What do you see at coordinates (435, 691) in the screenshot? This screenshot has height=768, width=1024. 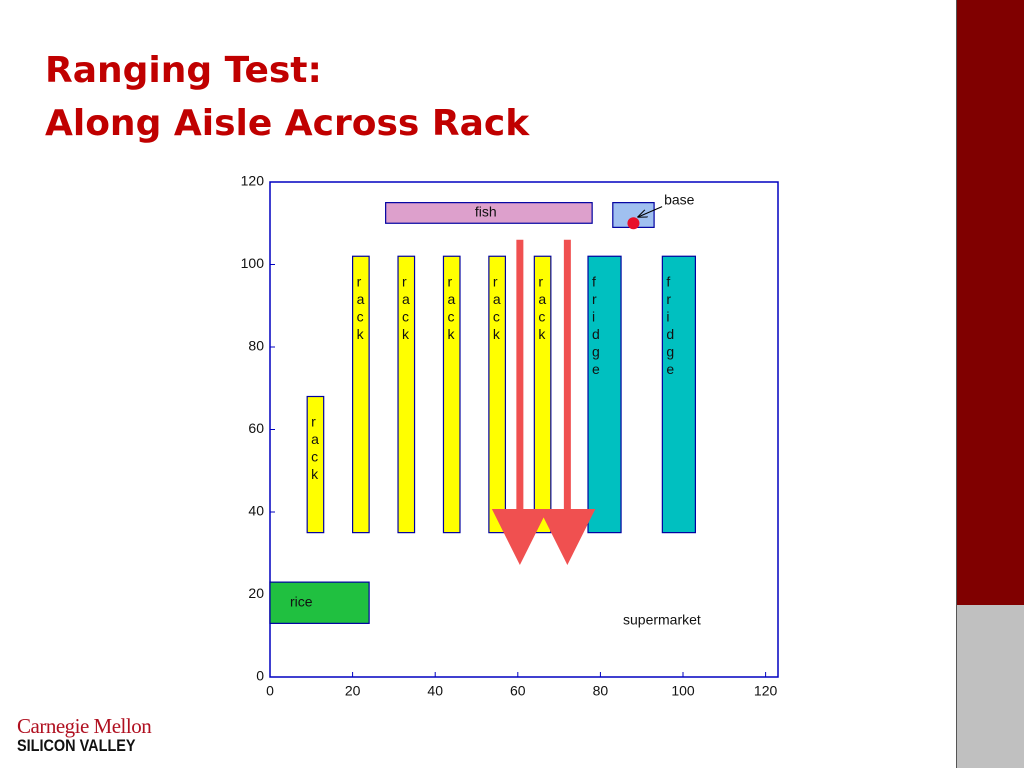 I see `x-tick-label: 40` at bounding box center [435, 691].